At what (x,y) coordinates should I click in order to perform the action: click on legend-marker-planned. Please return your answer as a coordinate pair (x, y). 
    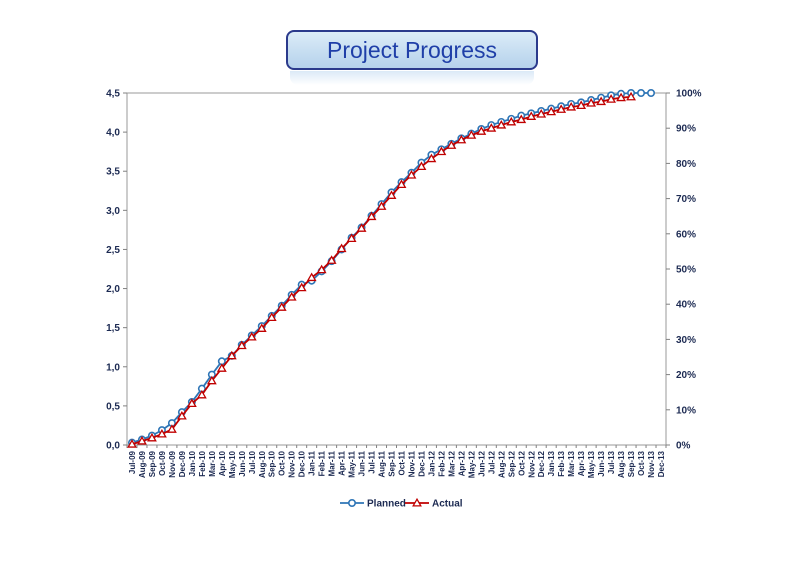
    Looking at the image, I should click on (351, 502).